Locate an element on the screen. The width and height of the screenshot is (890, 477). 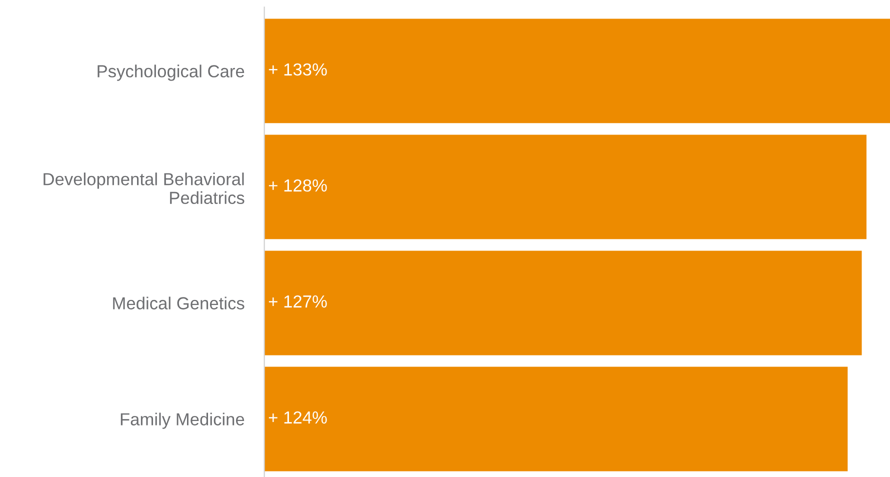
y-tick-label: Medical Genetics is located at coordinates (178, 303).